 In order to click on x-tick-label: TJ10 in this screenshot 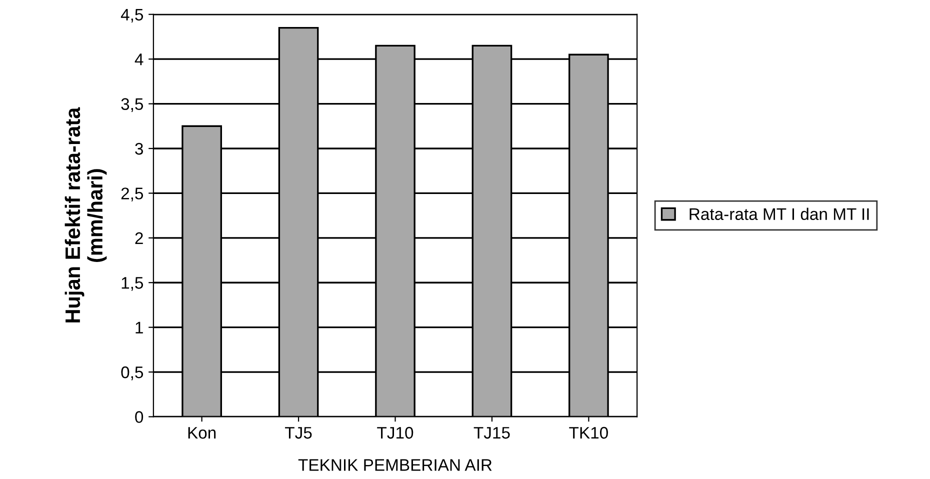, I will do `click(395, 432)`.